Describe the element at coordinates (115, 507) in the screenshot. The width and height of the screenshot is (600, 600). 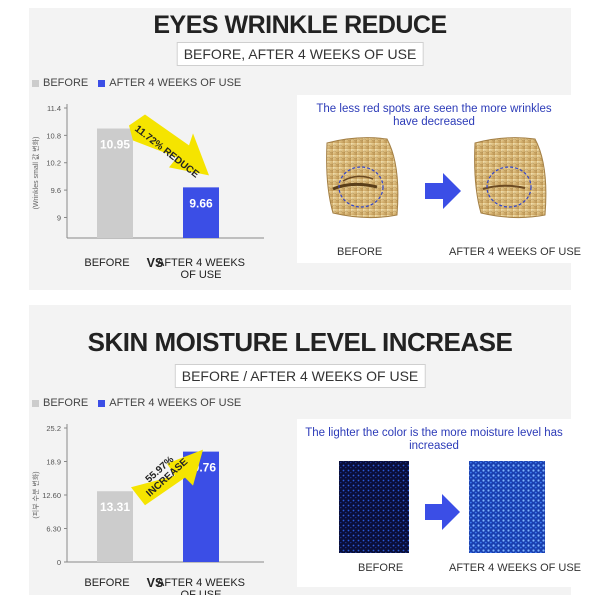
I see `data-label: 13.31` at that location.